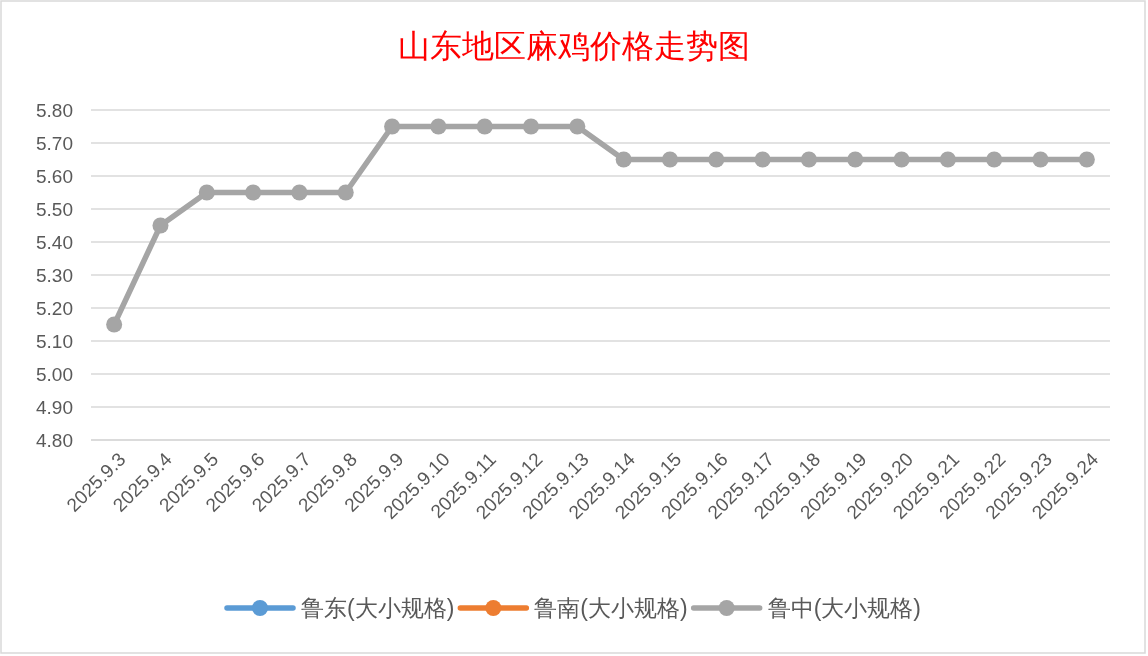  I want to click on y-tick-label: 5.70, so click(54, 143).